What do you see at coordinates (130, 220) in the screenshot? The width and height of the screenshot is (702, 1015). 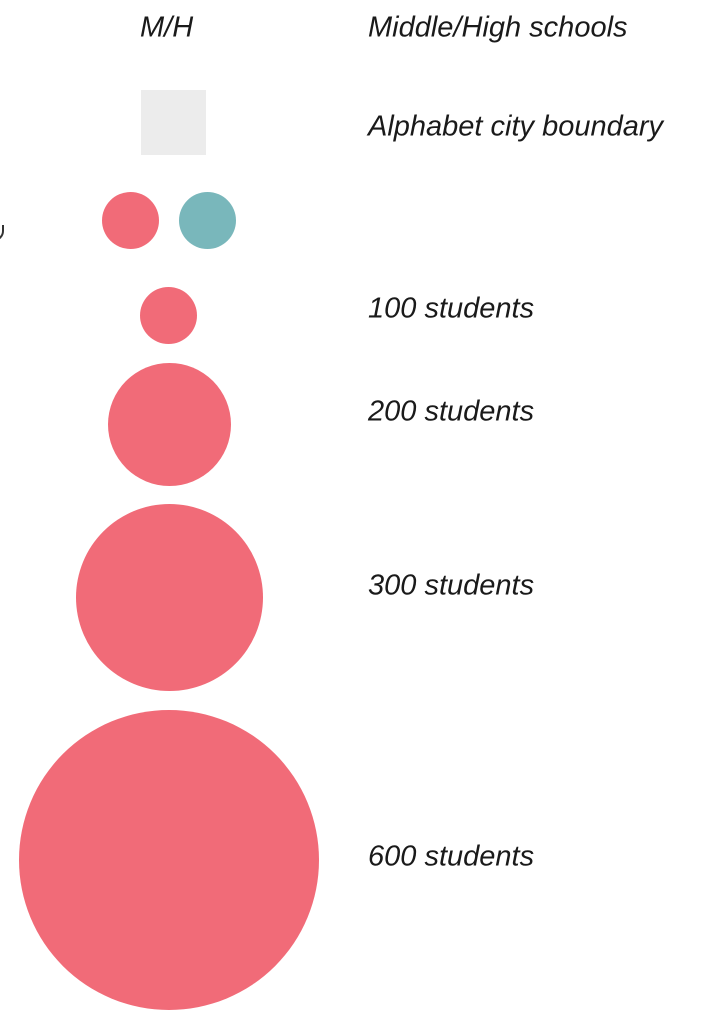 I see `category-dot-red` at bounding box center [130, 220].